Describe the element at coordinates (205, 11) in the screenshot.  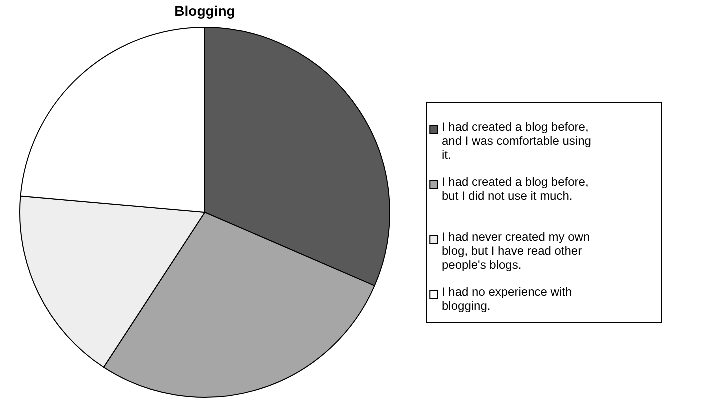
I see `chart-title: Blogging` at that location.